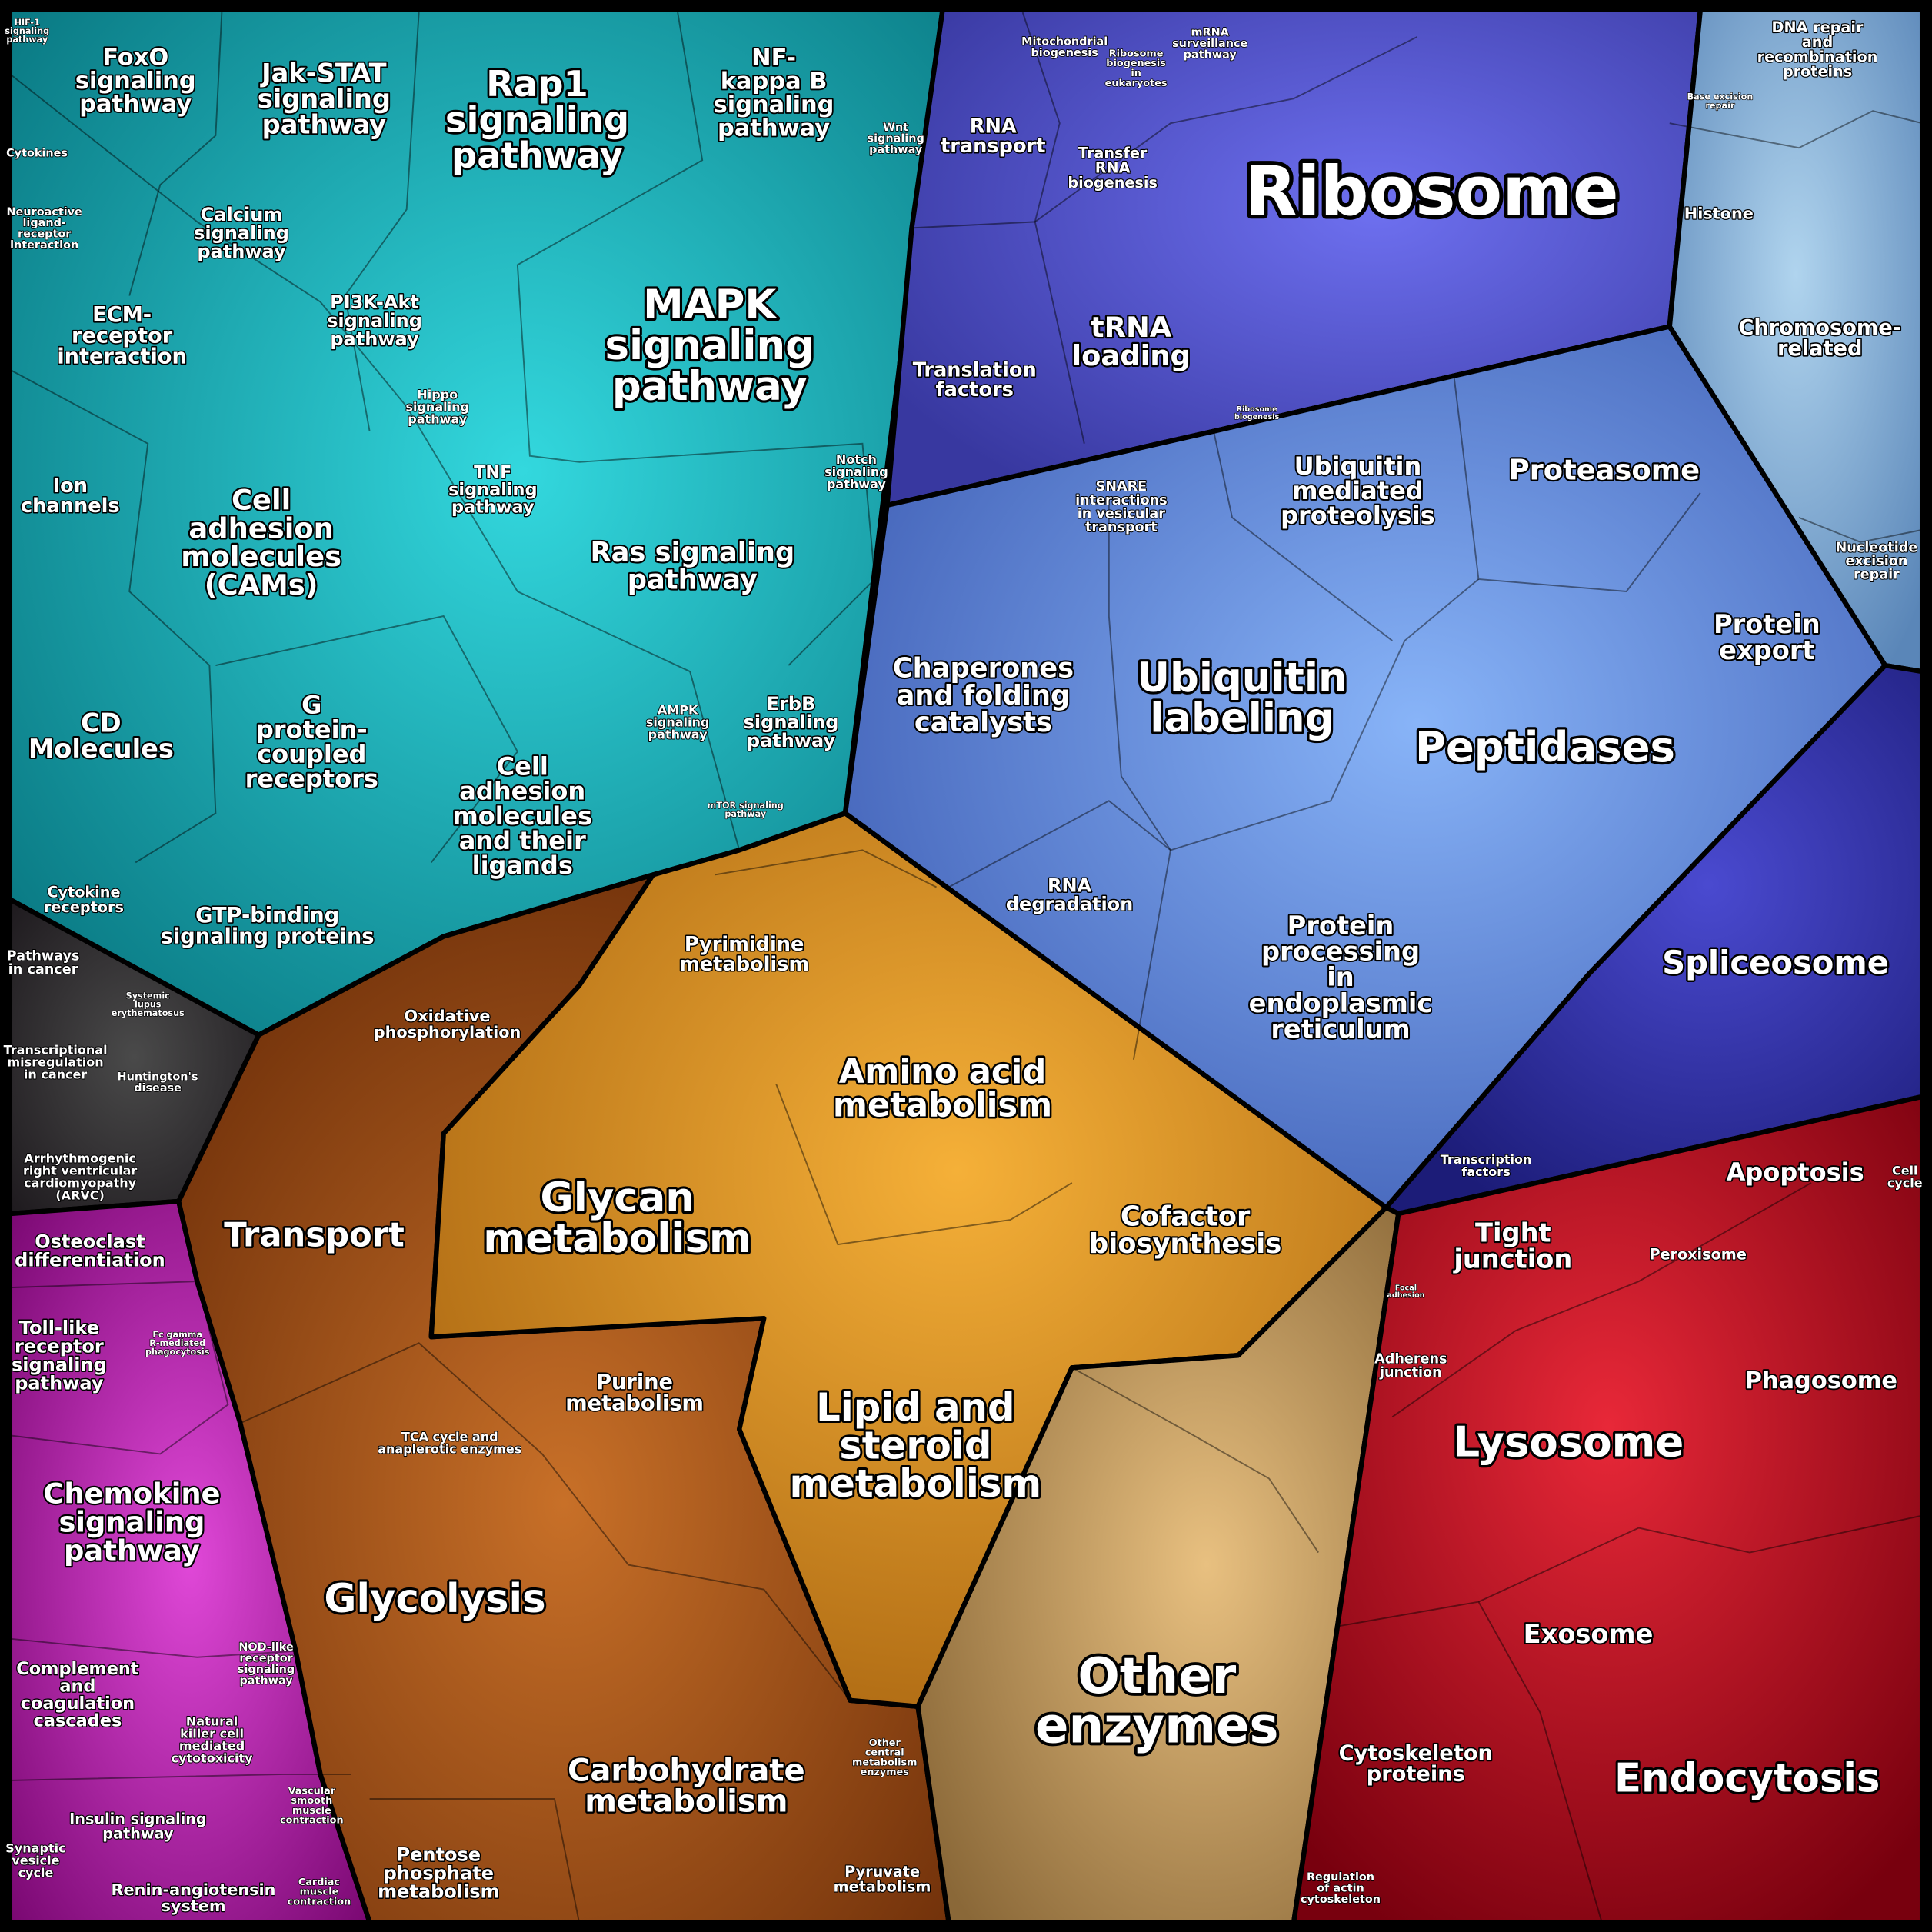  Describe the element at coordinates (1340, 1029) in the screenshot. I see `label-line: reticulum` at that location.